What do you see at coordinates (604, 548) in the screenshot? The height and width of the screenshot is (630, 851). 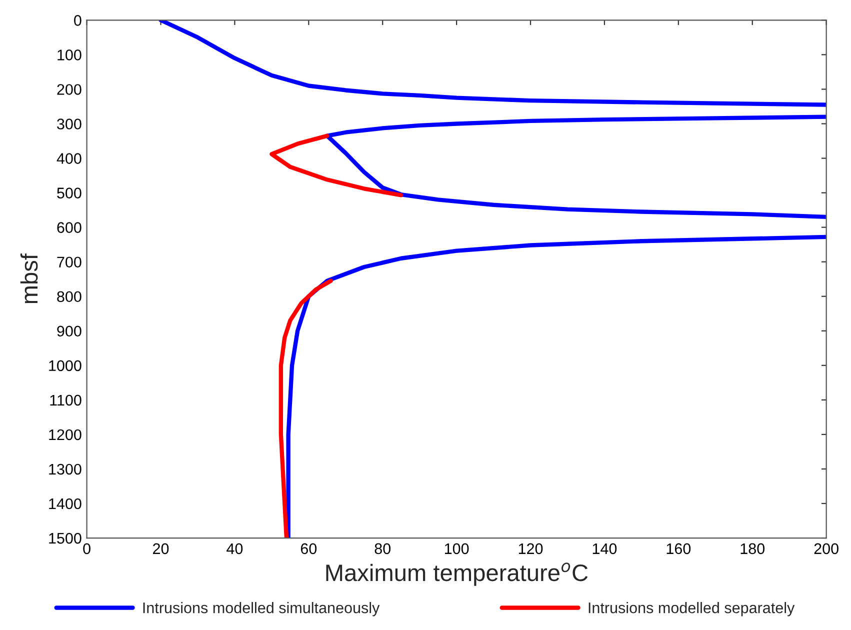 I see `x-tick-label: 140` at bounding box center [604, 548].